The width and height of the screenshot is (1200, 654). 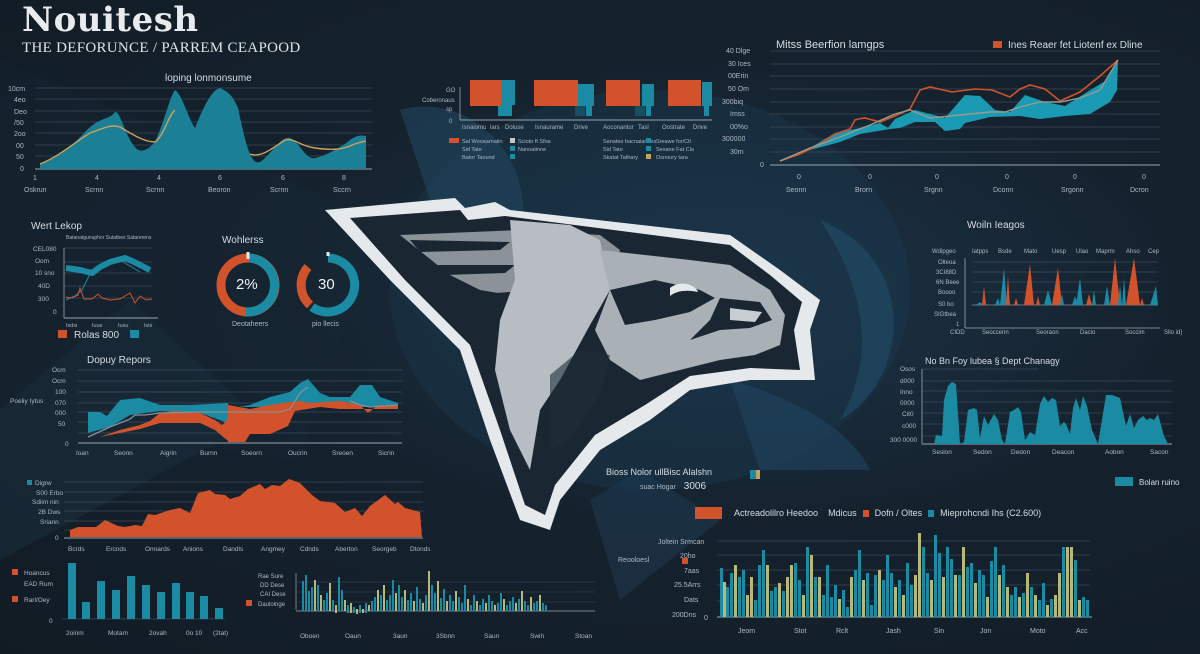 What do you see at coordinates (907, 403) in the screenshot?
I see `svg-text: 0000` at bounding box center [907, 403].